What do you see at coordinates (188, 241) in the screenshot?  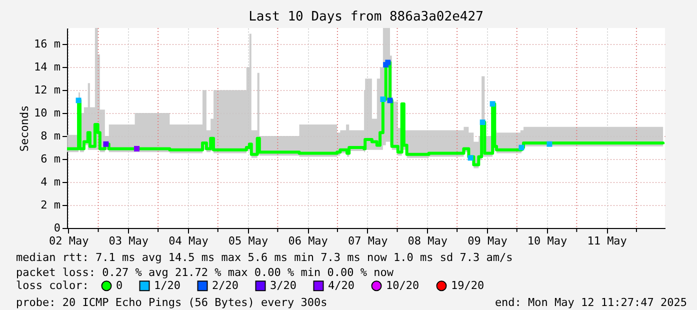 I see `x-tick-label: 04 May` at bounding box center [188, 241].